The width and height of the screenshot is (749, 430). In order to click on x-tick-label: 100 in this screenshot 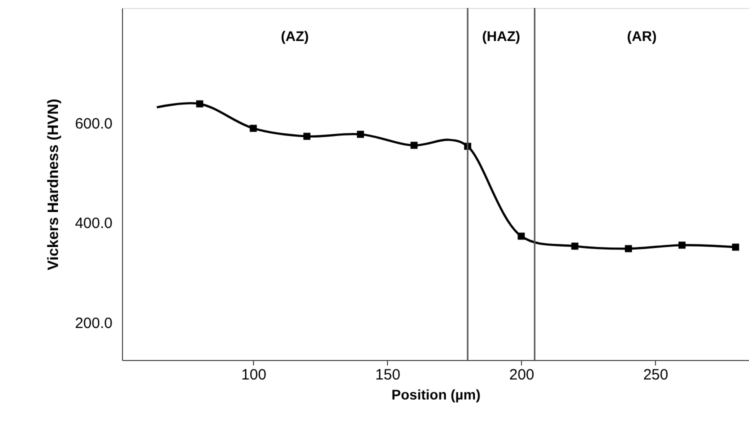, I will do `click(253, 375)`.